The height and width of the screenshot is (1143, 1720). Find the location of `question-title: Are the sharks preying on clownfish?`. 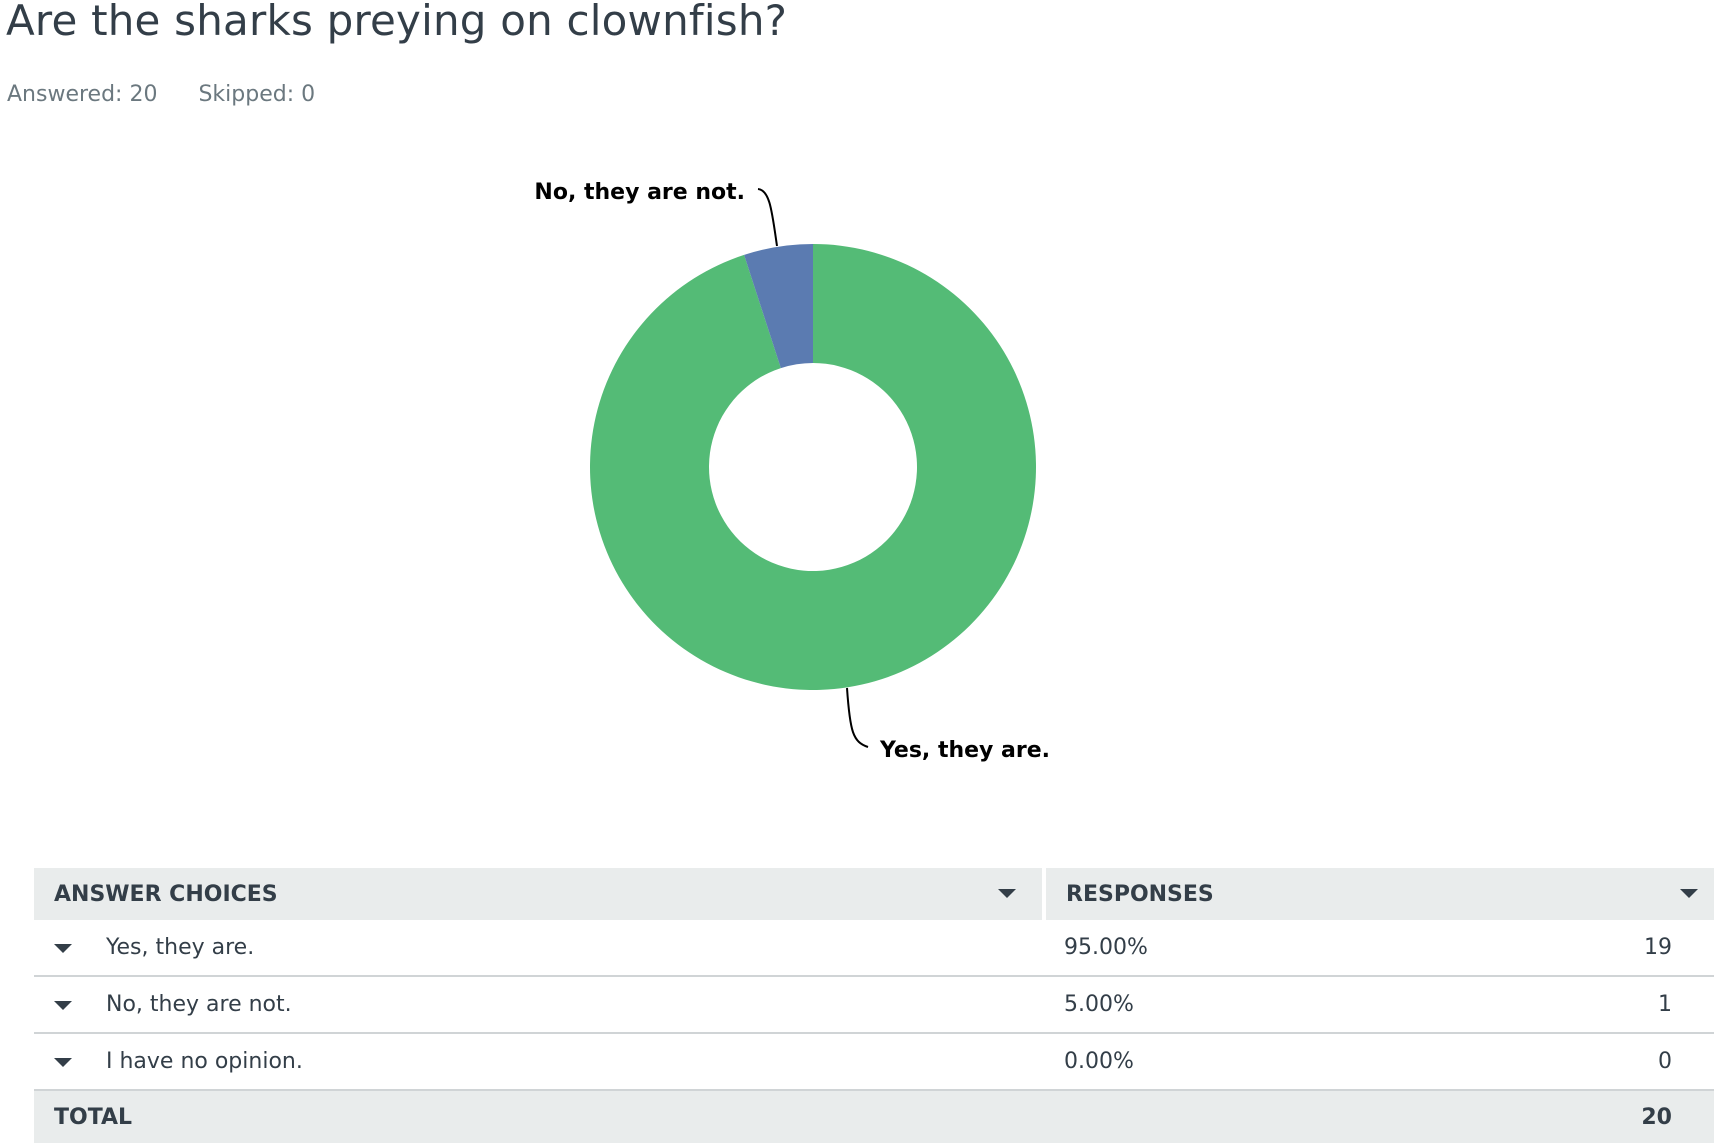

question-title: Are the sharks preying on clownfish? is located at coordinates (397, 22).